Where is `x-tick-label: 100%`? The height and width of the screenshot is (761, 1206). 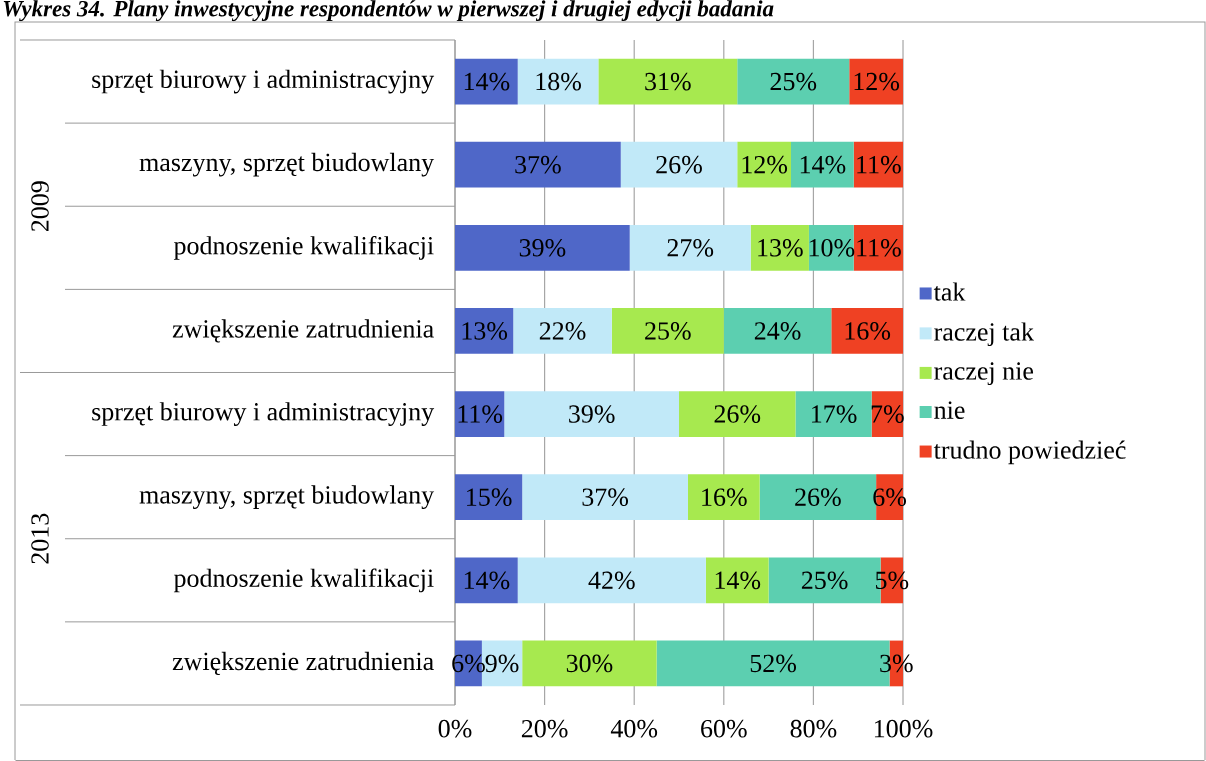 x-tick-label: 100% is located at coordinates (903, 728).